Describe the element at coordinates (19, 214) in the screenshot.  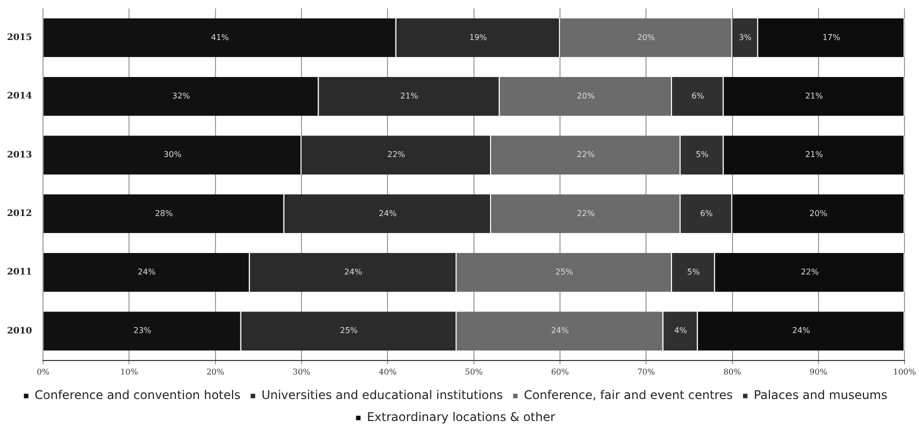
I see `y-tick-label: 2012` at that location.